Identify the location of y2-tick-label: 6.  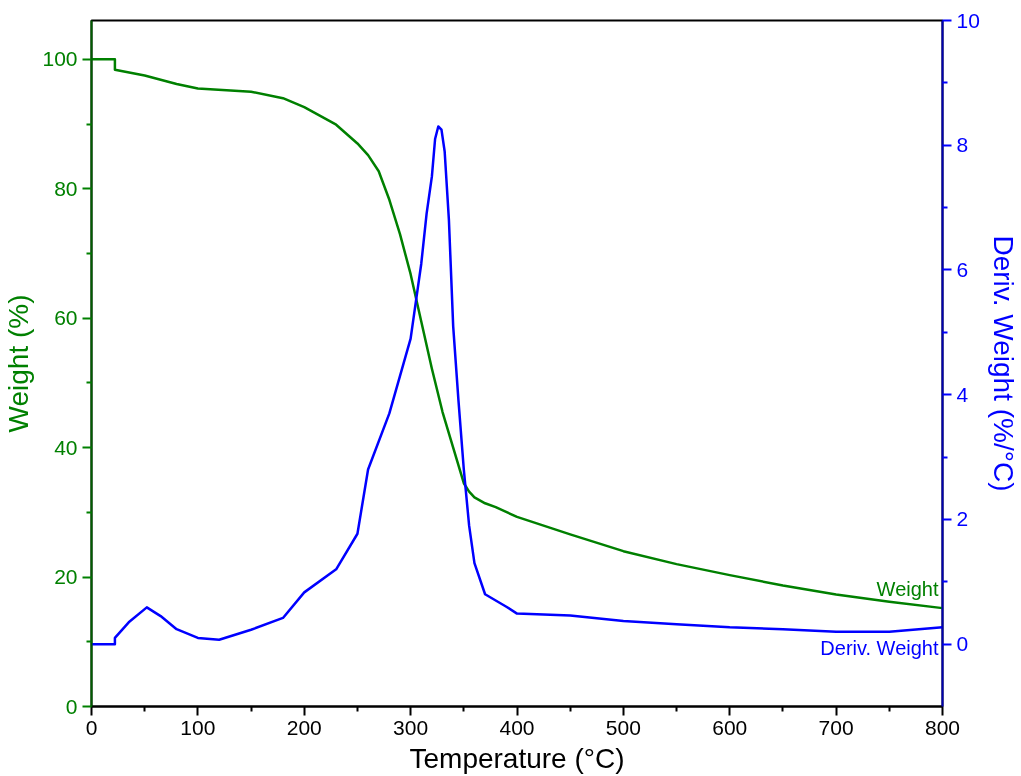
(962, 269).